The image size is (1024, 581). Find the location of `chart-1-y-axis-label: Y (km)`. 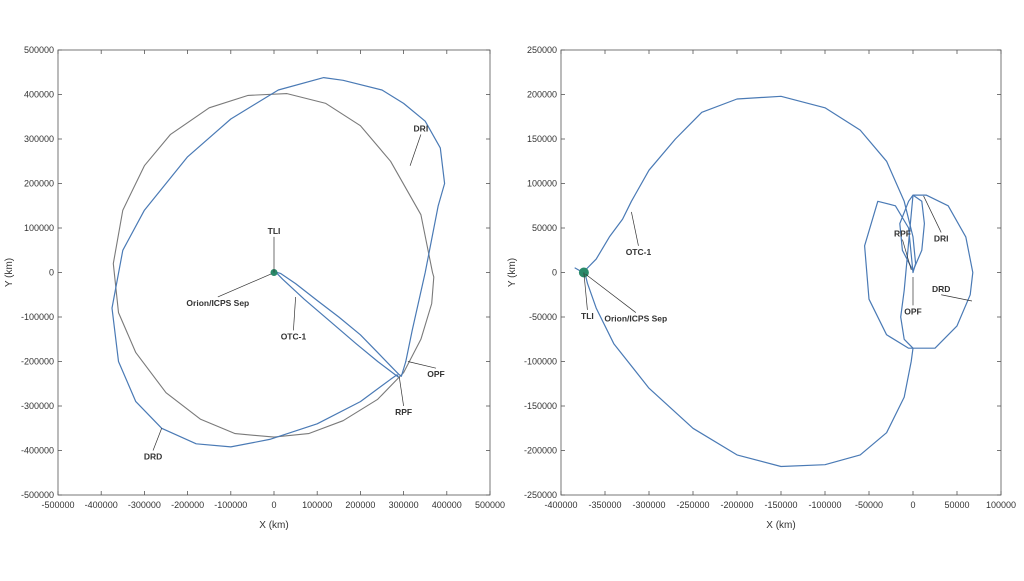

chart-1-y-axis-label: Y (km) is located at coordinates (9, 272).